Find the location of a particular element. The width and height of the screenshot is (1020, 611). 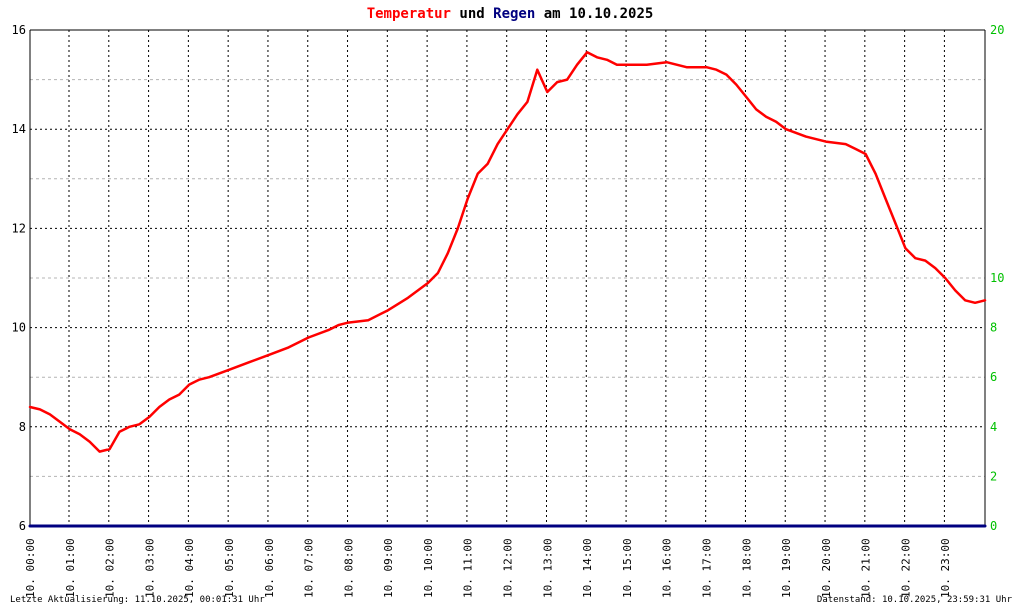

y-right-tick-label: 0 is located at coordinates (993, 526).